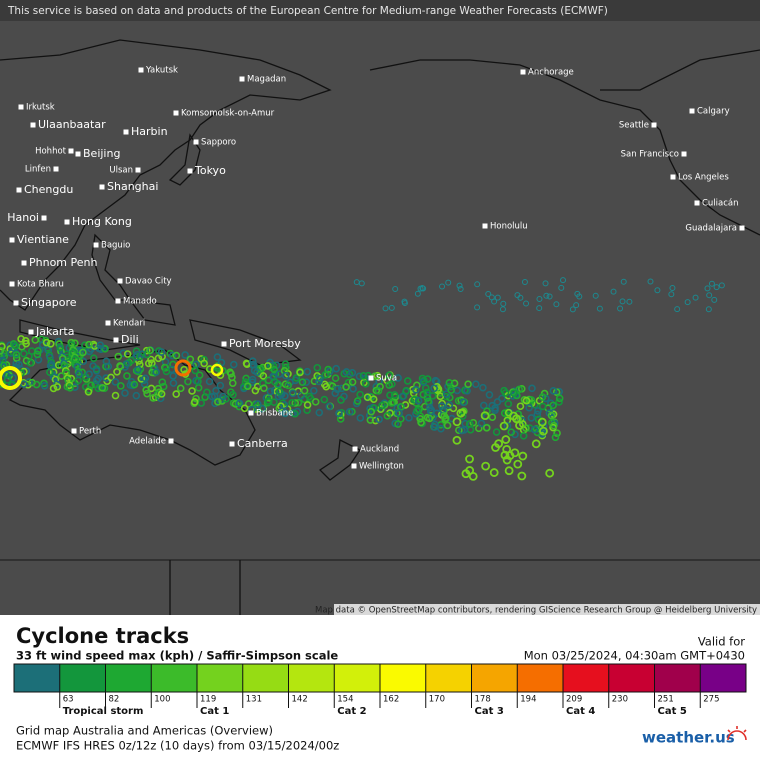  What do you see at coordinates (580, 711) in the screenshot?
I see `category-label: Cat 4` at bounding box center [580, 711].